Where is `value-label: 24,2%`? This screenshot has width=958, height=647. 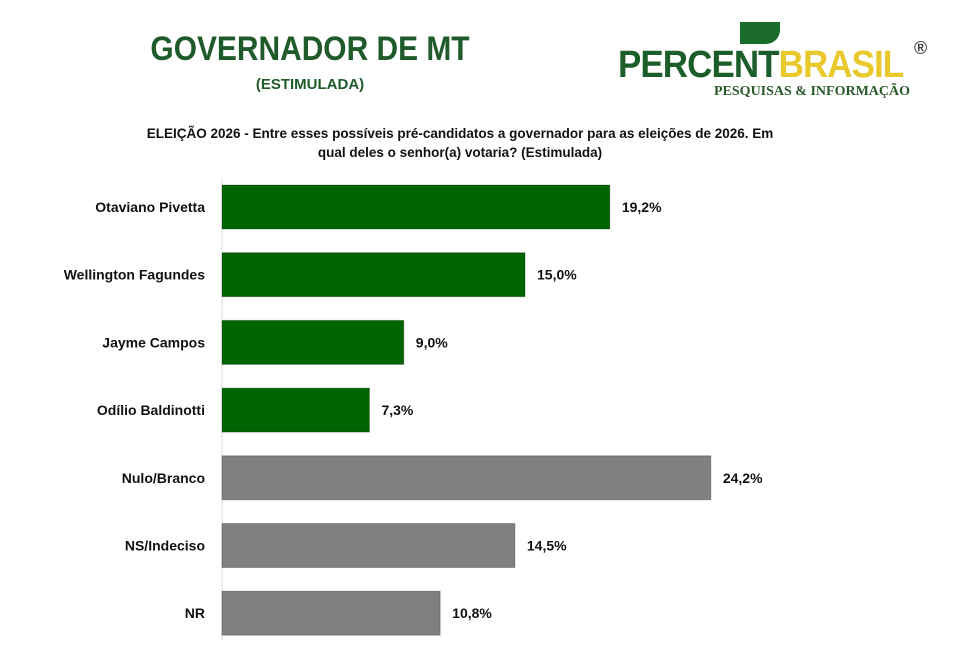 value-label: 24,2% is located at coordinates (743, 478).